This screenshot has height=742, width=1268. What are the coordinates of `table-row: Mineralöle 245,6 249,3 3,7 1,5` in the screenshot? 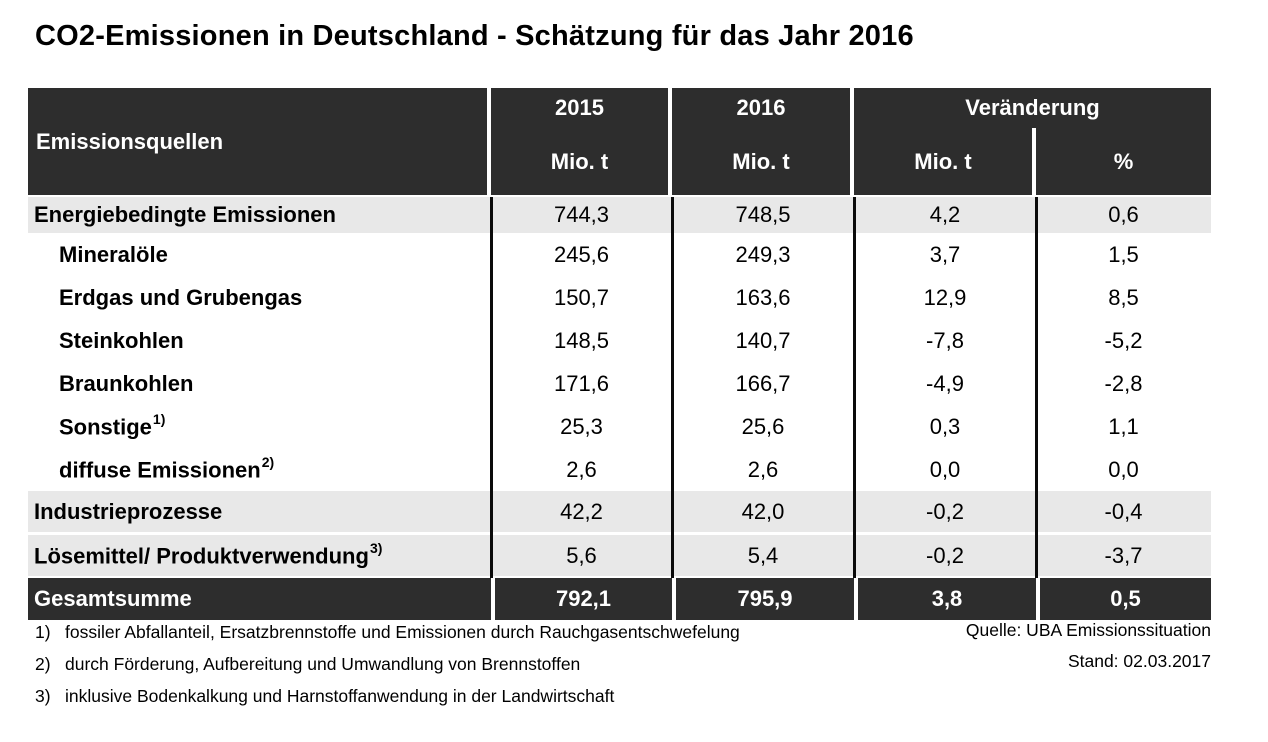 It's located at (619, 254).